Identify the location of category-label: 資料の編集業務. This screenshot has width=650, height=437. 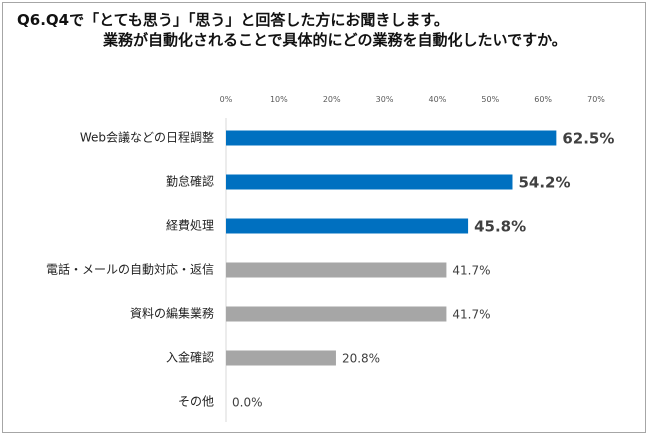
(172, 313).